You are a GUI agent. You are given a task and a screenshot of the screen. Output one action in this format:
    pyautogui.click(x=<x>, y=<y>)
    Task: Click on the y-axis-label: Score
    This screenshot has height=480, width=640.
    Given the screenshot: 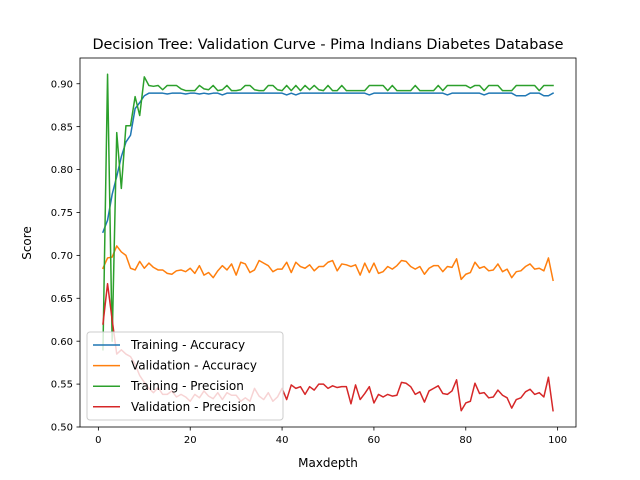 What is the action you would take?
    pyautogui.click(x=27, y=243)
    